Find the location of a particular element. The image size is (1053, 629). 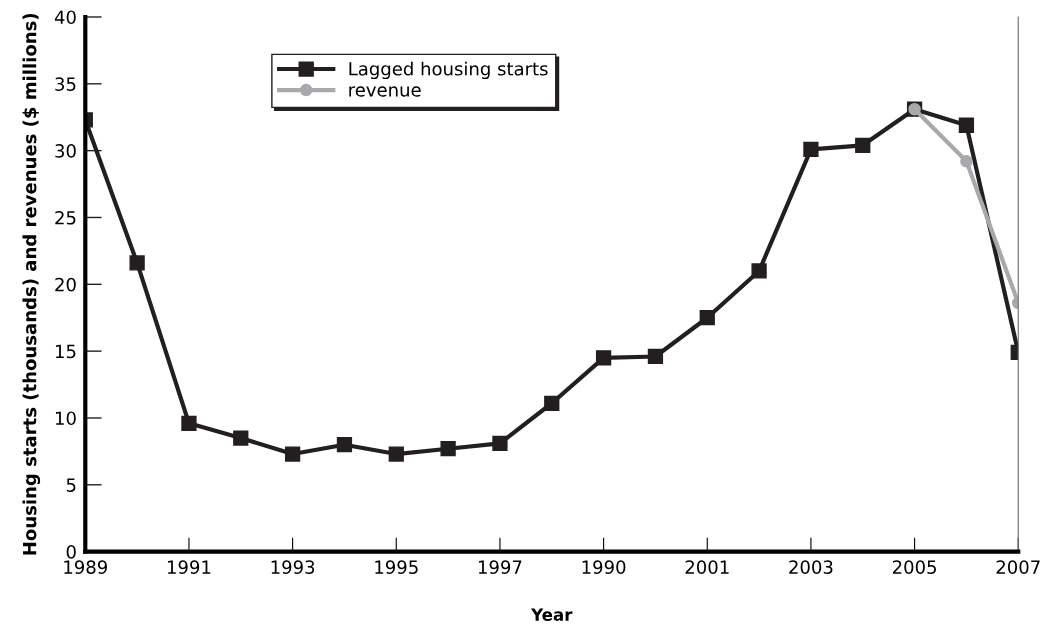

x-tick-label: 1993 is located at coordinates (293, 567).